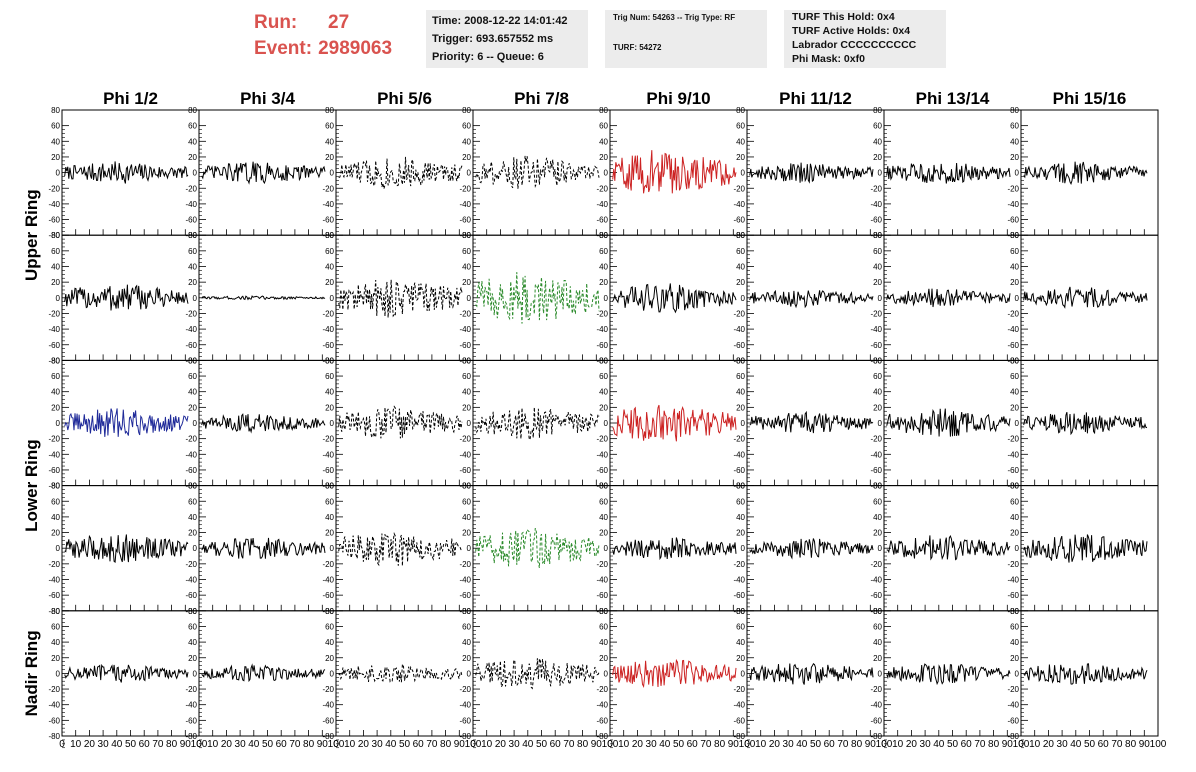 The height and width of the screenshot is (772, 1196). What do you see at coordinates (953, 98) in the screenshot?
I see `column-header: Phi 13/14` at bounding box center [953, 98].